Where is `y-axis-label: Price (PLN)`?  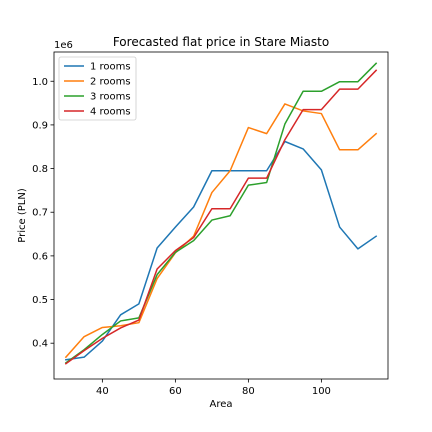 y-axis-label: Price (PLN) is located at coordinates (22, 215).